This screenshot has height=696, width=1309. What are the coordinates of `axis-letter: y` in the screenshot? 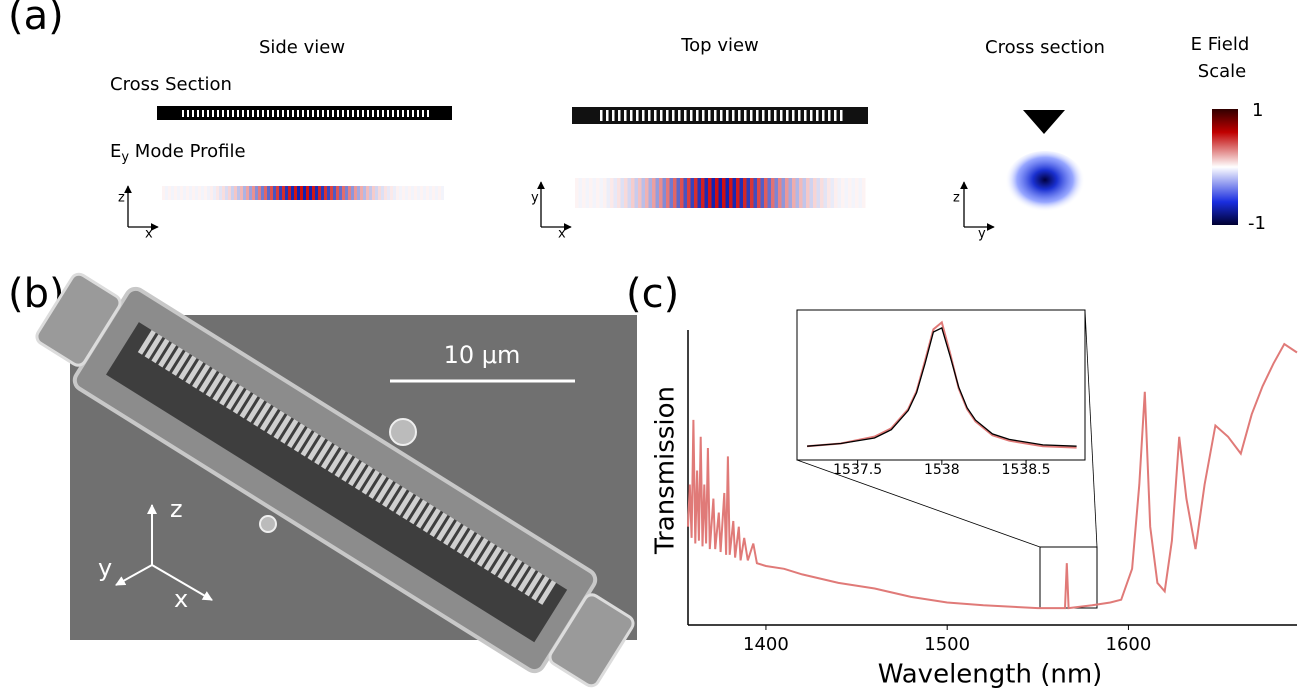 It's located at (982, 234).